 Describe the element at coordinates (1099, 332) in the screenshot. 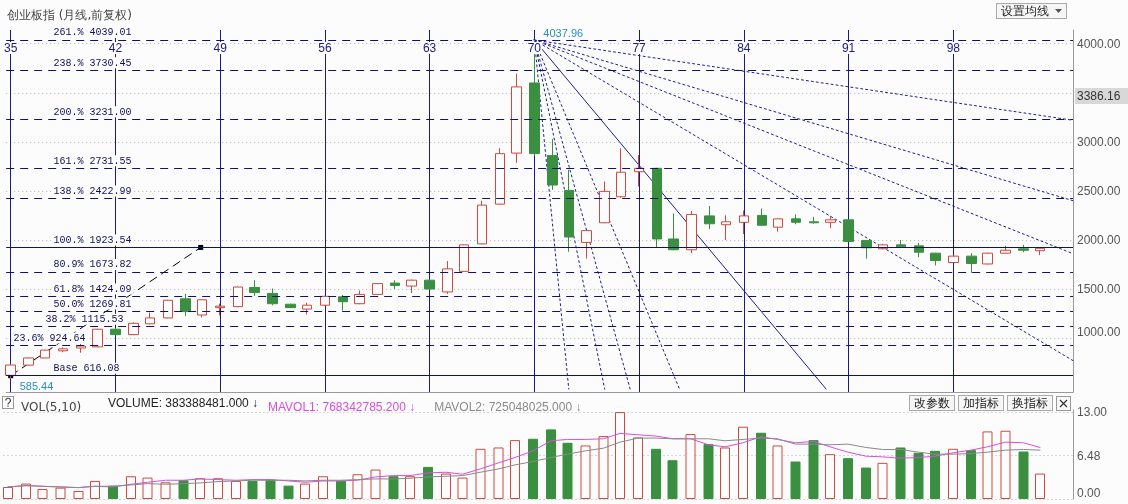

I see `y-tick-label: 1000.00` at that location.